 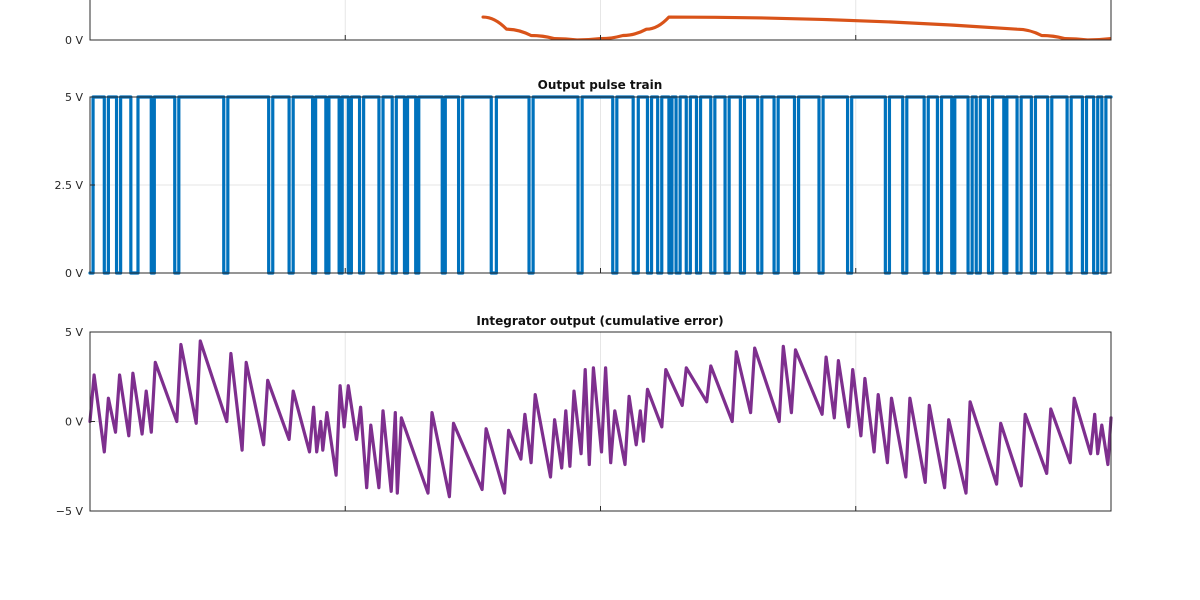 What do you see at coordinates (70, 511) in the screenshot?
I see `y-tick-label: −5 V` at bounding box center [70, 511].